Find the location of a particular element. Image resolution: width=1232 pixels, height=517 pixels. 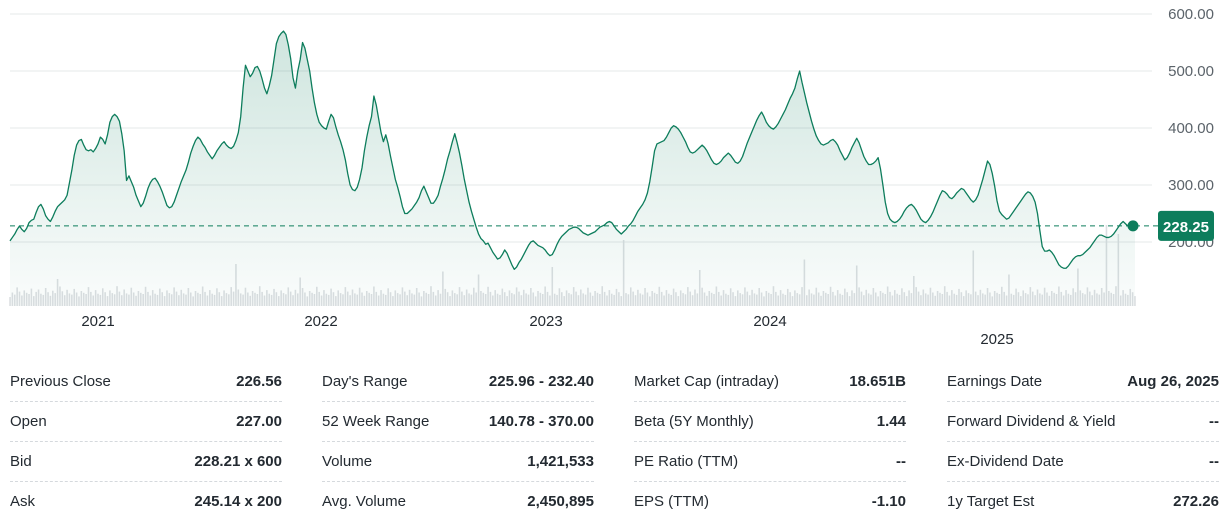

stat-row: Beta (5Y Monthly) 1.44 is located at coordinates (770, 422).